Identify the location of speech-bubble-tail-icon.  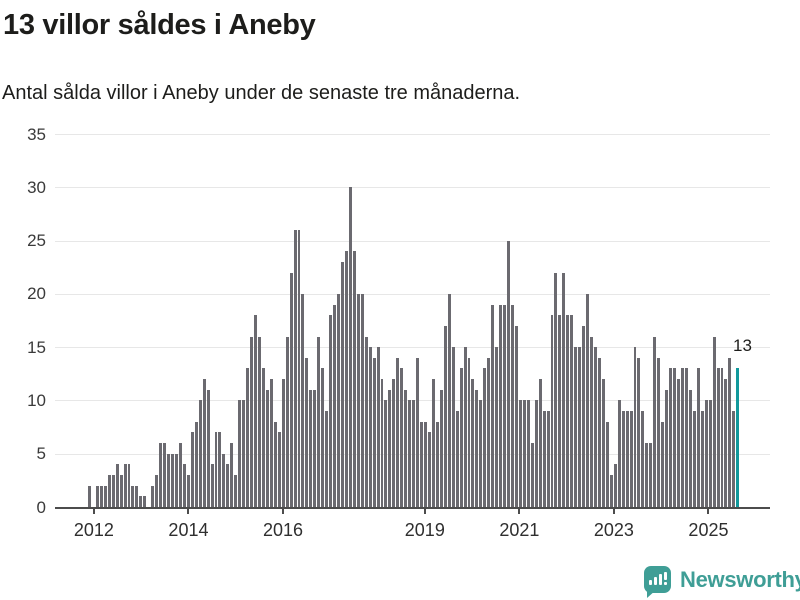
(651, 594).